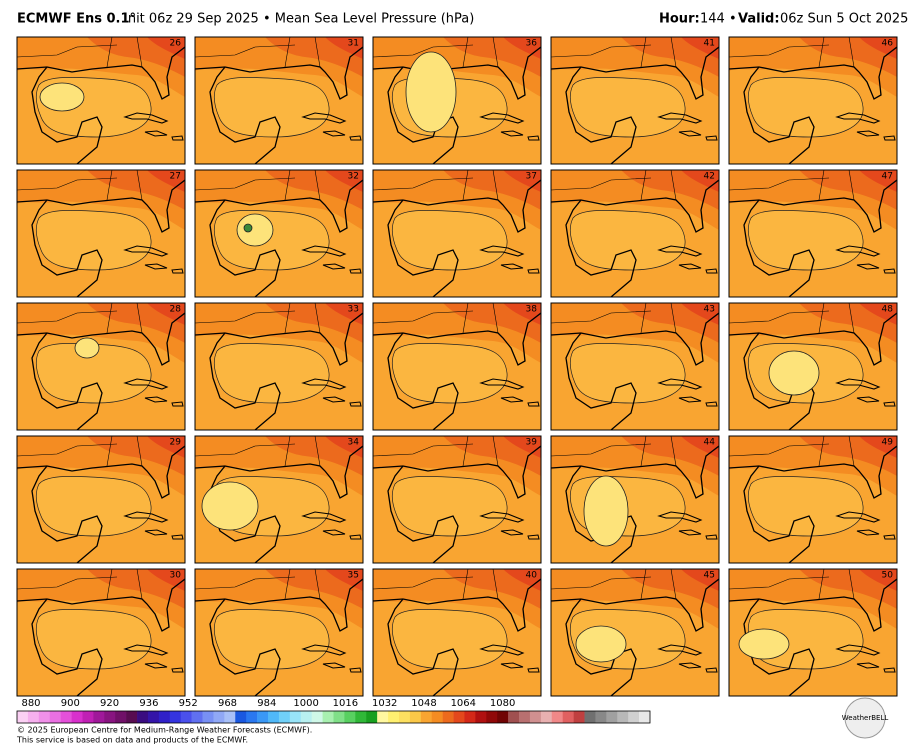 The width and height of the screenshot is (913, 750). Describe the element at coordinates (279, 100) in the screenshot. I see `map-panel: 31` at that location.